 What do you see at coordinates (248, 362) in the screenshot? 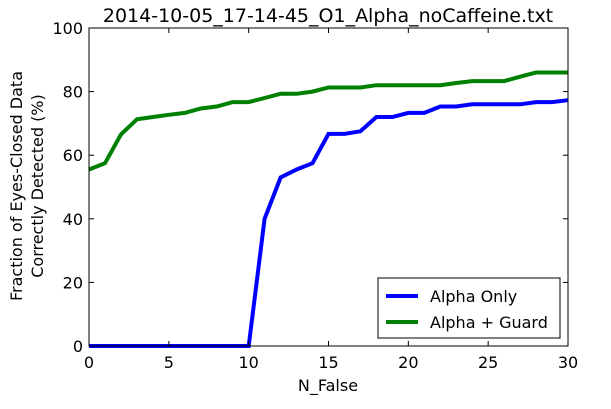
I see `x-tick-label: 10` at bounding box center [248, 362].